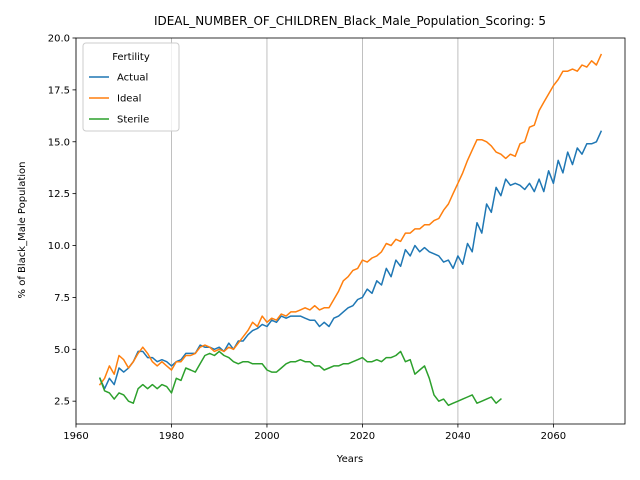 Image resolution: width=640 pixels, height=480 pixels. What do you see at coordinates (62, 298) in the screenshot?
I see `y-tick-label: 7.5` at bounding box center [62, 298].